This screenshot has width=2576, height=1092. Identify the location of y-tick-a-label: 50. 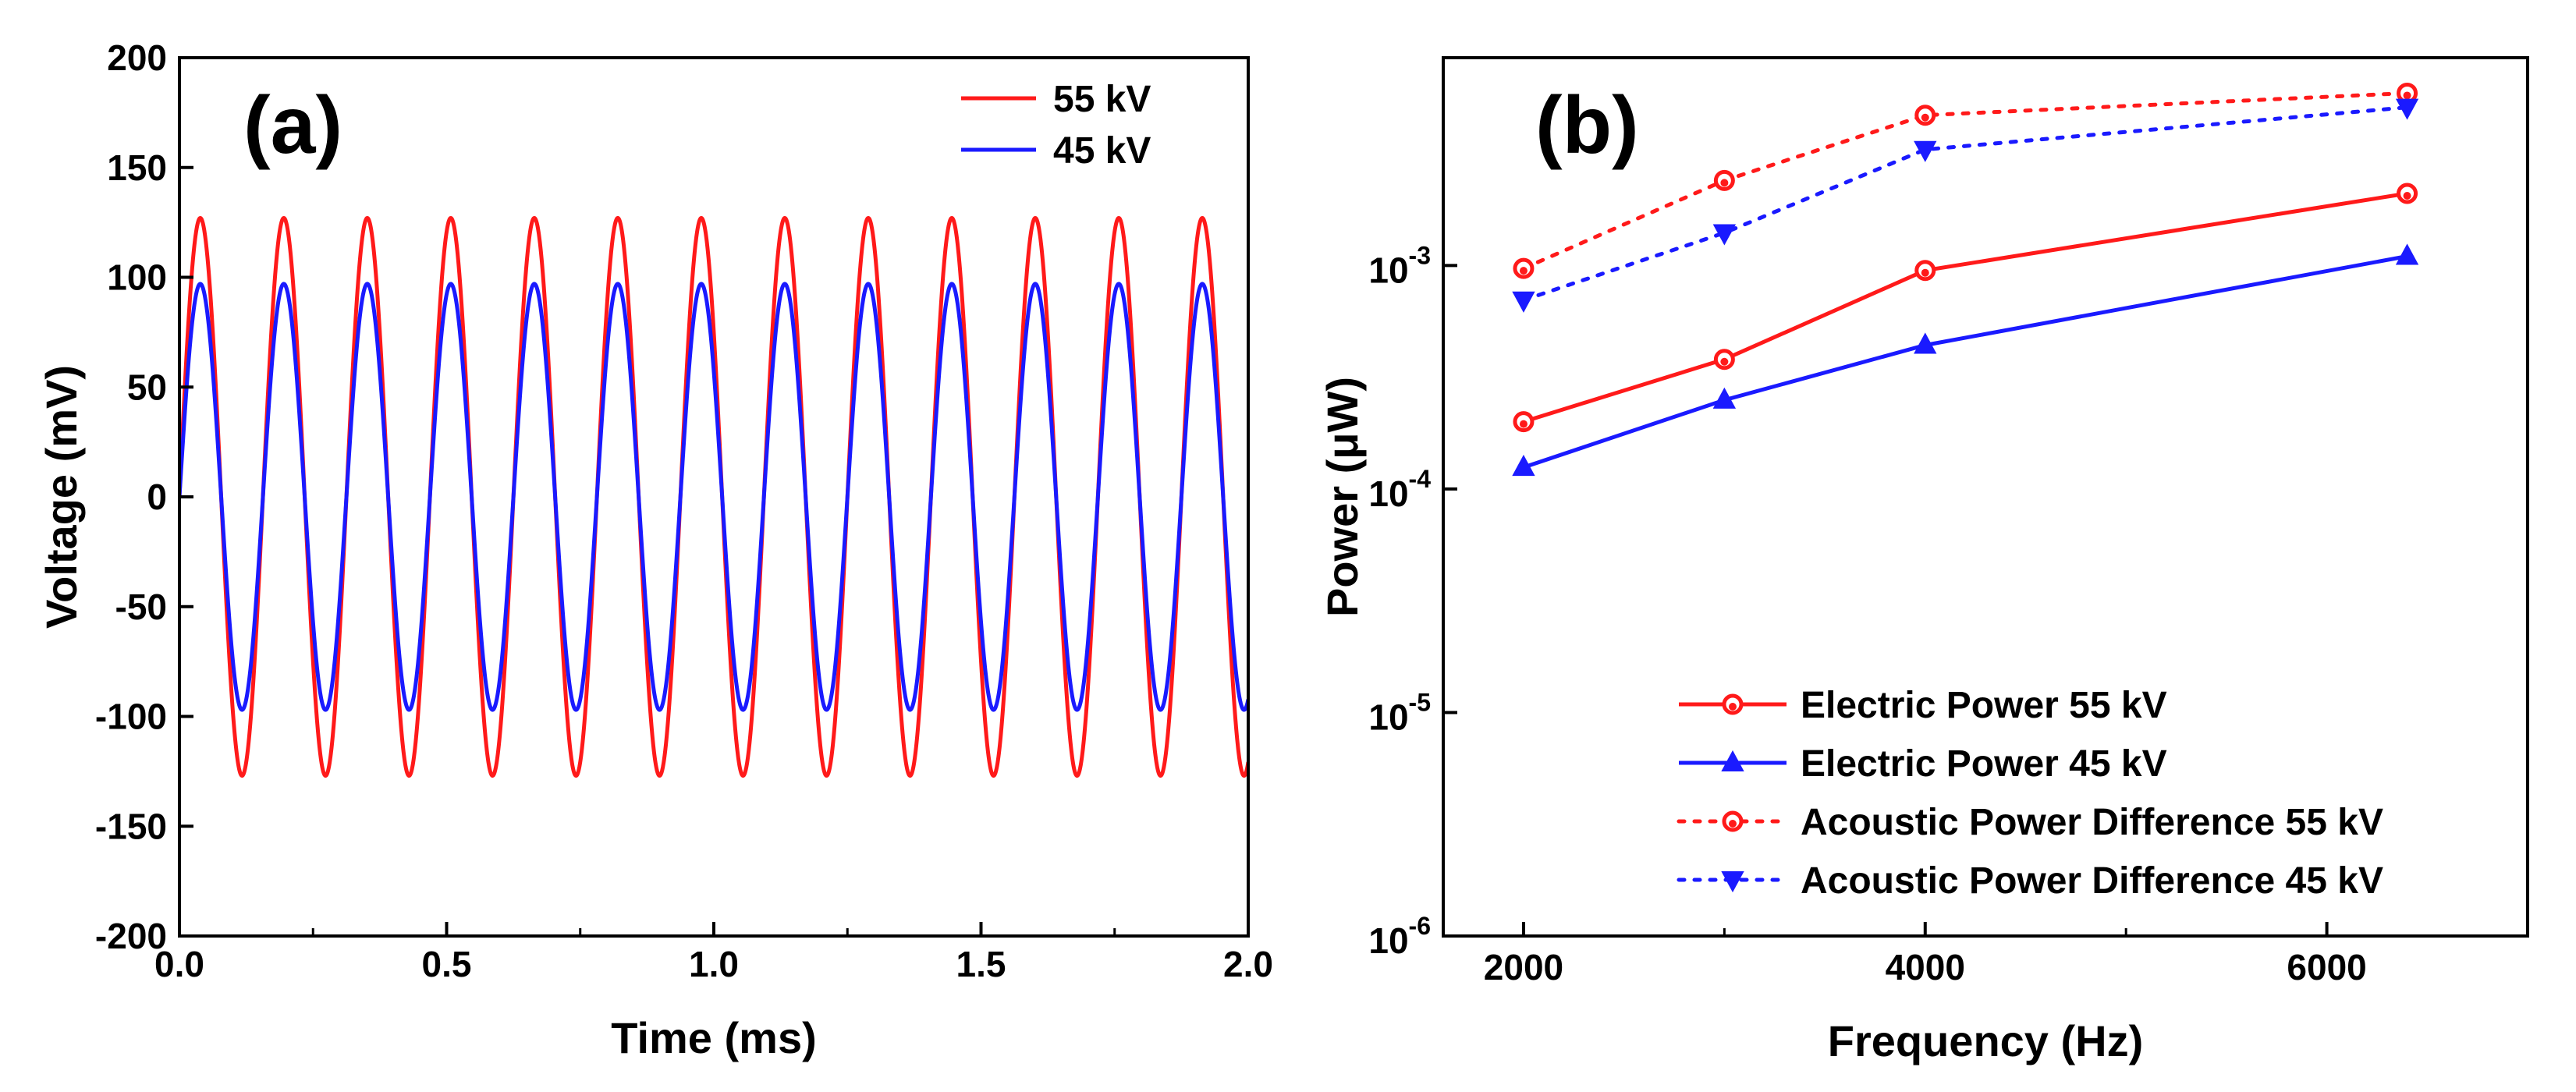
(147, 387).